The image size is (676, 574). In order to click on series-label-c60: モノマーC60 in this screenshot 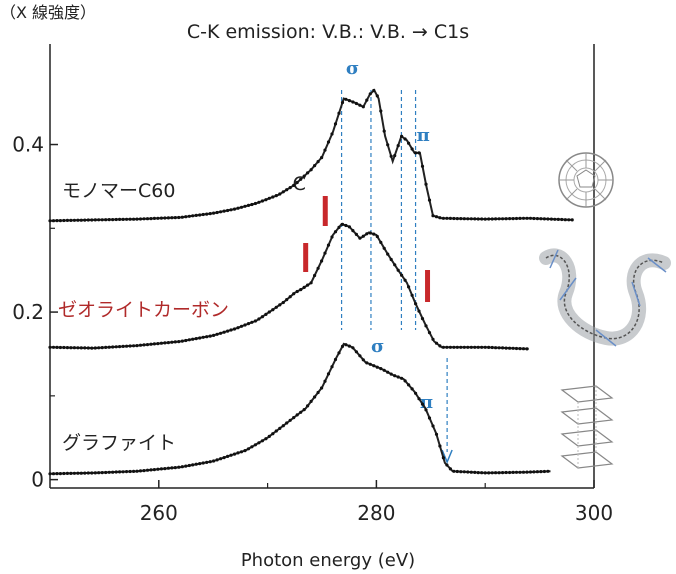, I will do `click(118, 191)`.